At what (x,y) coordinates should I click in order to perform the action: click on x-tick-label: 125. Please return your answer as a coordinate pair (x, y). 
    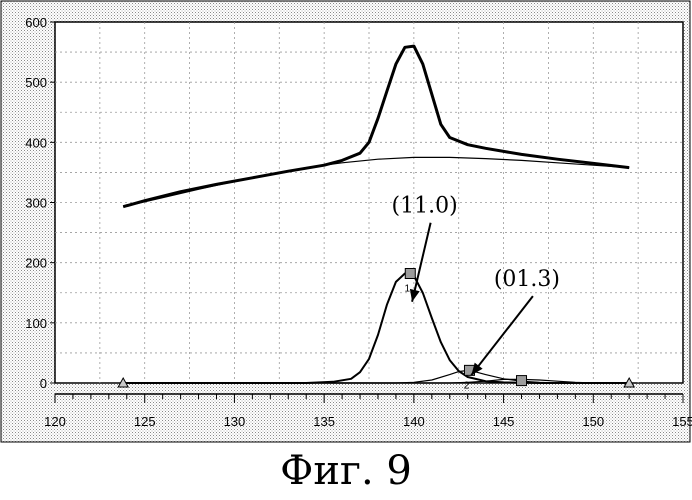
    Looking at the image, I should click on (145, 421).